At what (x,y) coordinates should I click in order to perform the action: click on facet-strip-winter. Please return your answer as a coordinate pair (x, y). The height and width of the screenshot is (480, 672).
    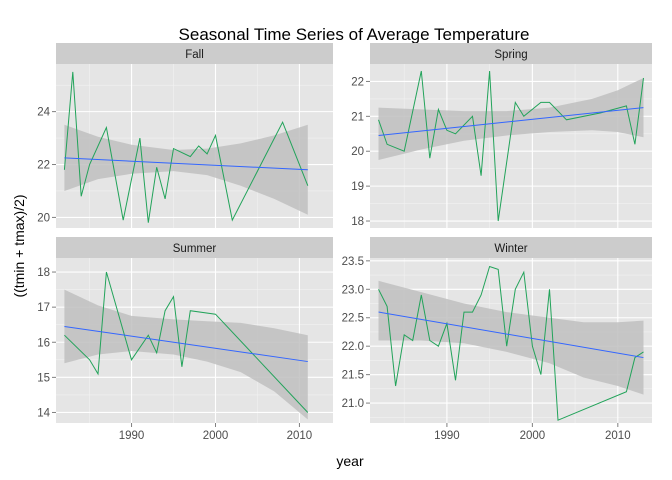
    Looking at the image, I should click on (511, 247).